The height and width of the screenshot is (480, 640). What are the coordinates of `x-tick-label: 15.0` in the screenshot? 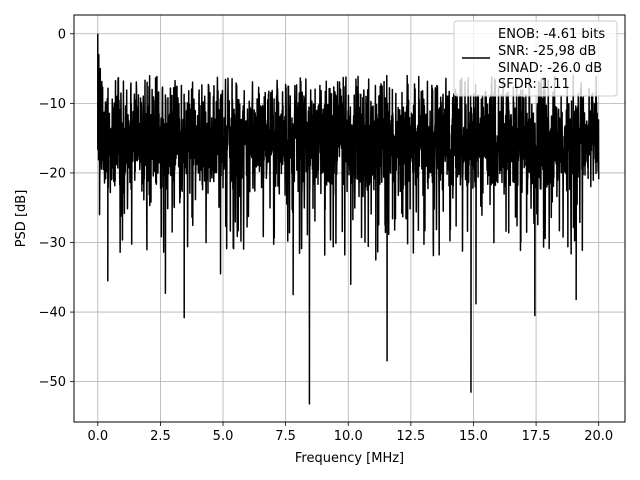 It's located at (473, 436).